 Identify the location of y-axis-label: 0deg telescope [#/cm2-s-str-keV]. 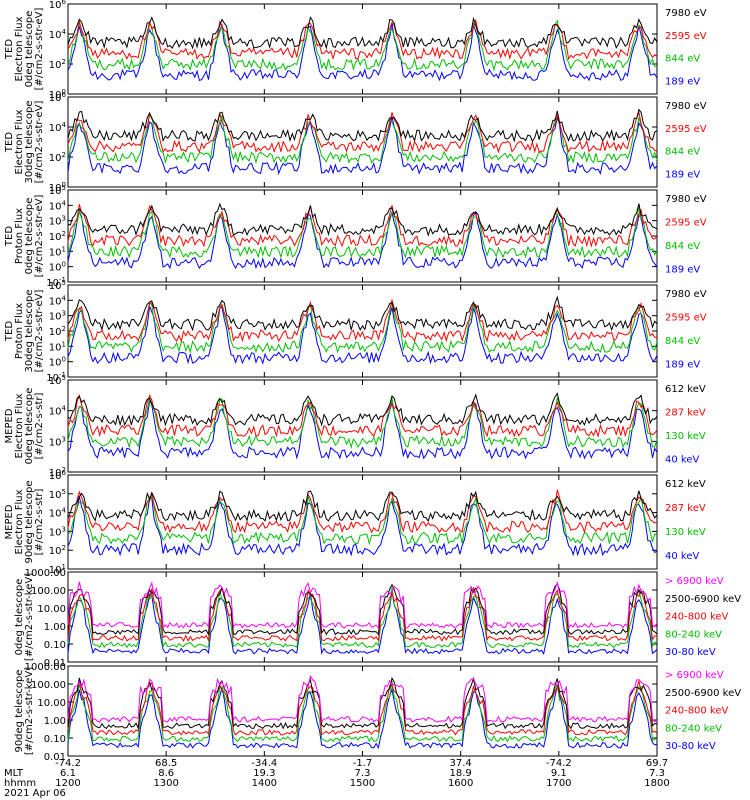
(24, 617).